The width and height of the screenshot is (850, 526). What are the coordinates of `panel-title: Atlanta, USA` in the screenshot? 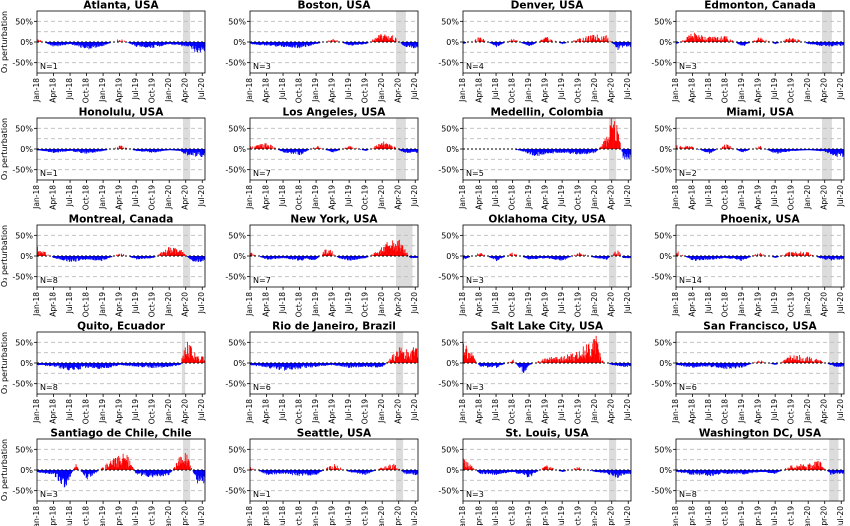 It's located at (121, 6).